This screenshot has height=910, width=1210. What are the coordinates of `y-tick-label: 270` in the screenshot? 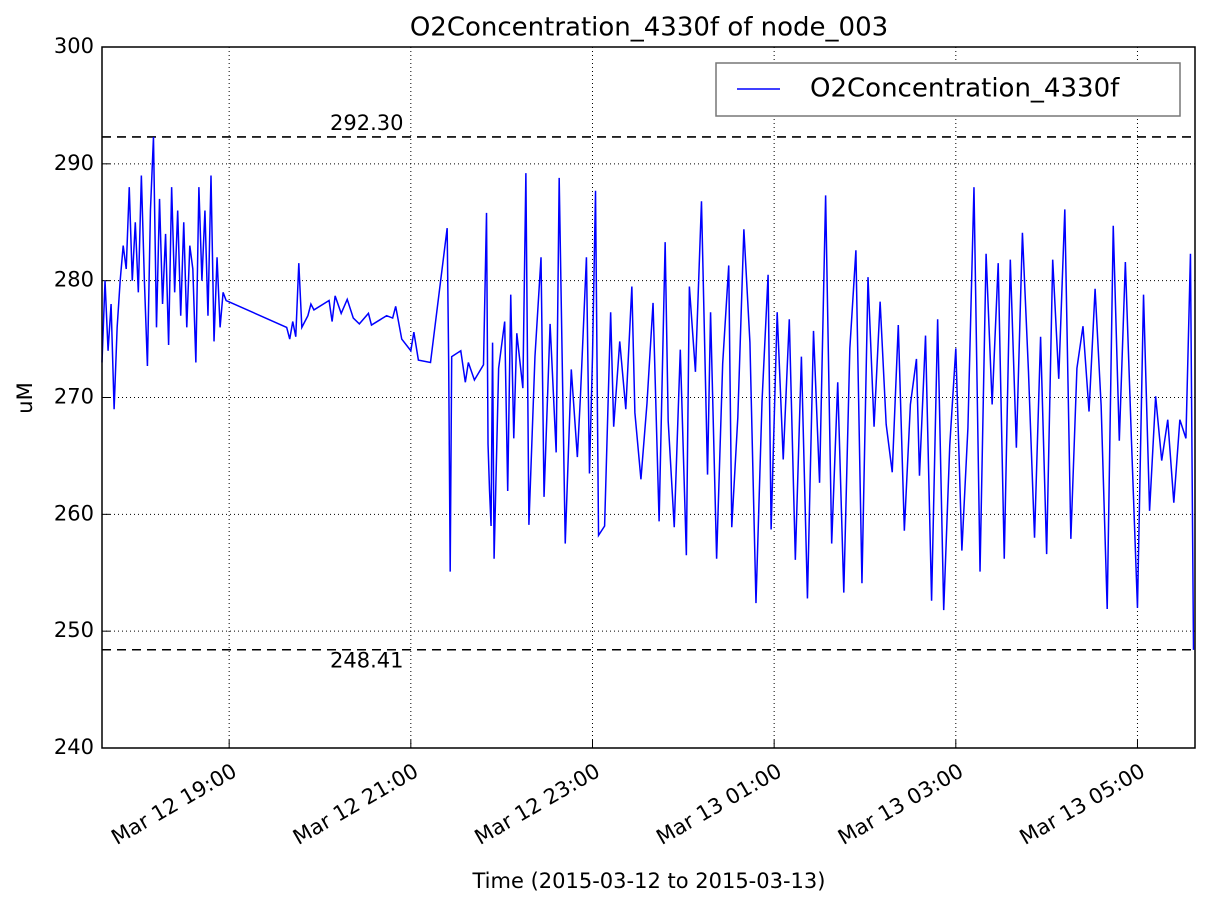 It's located at (74, 397).